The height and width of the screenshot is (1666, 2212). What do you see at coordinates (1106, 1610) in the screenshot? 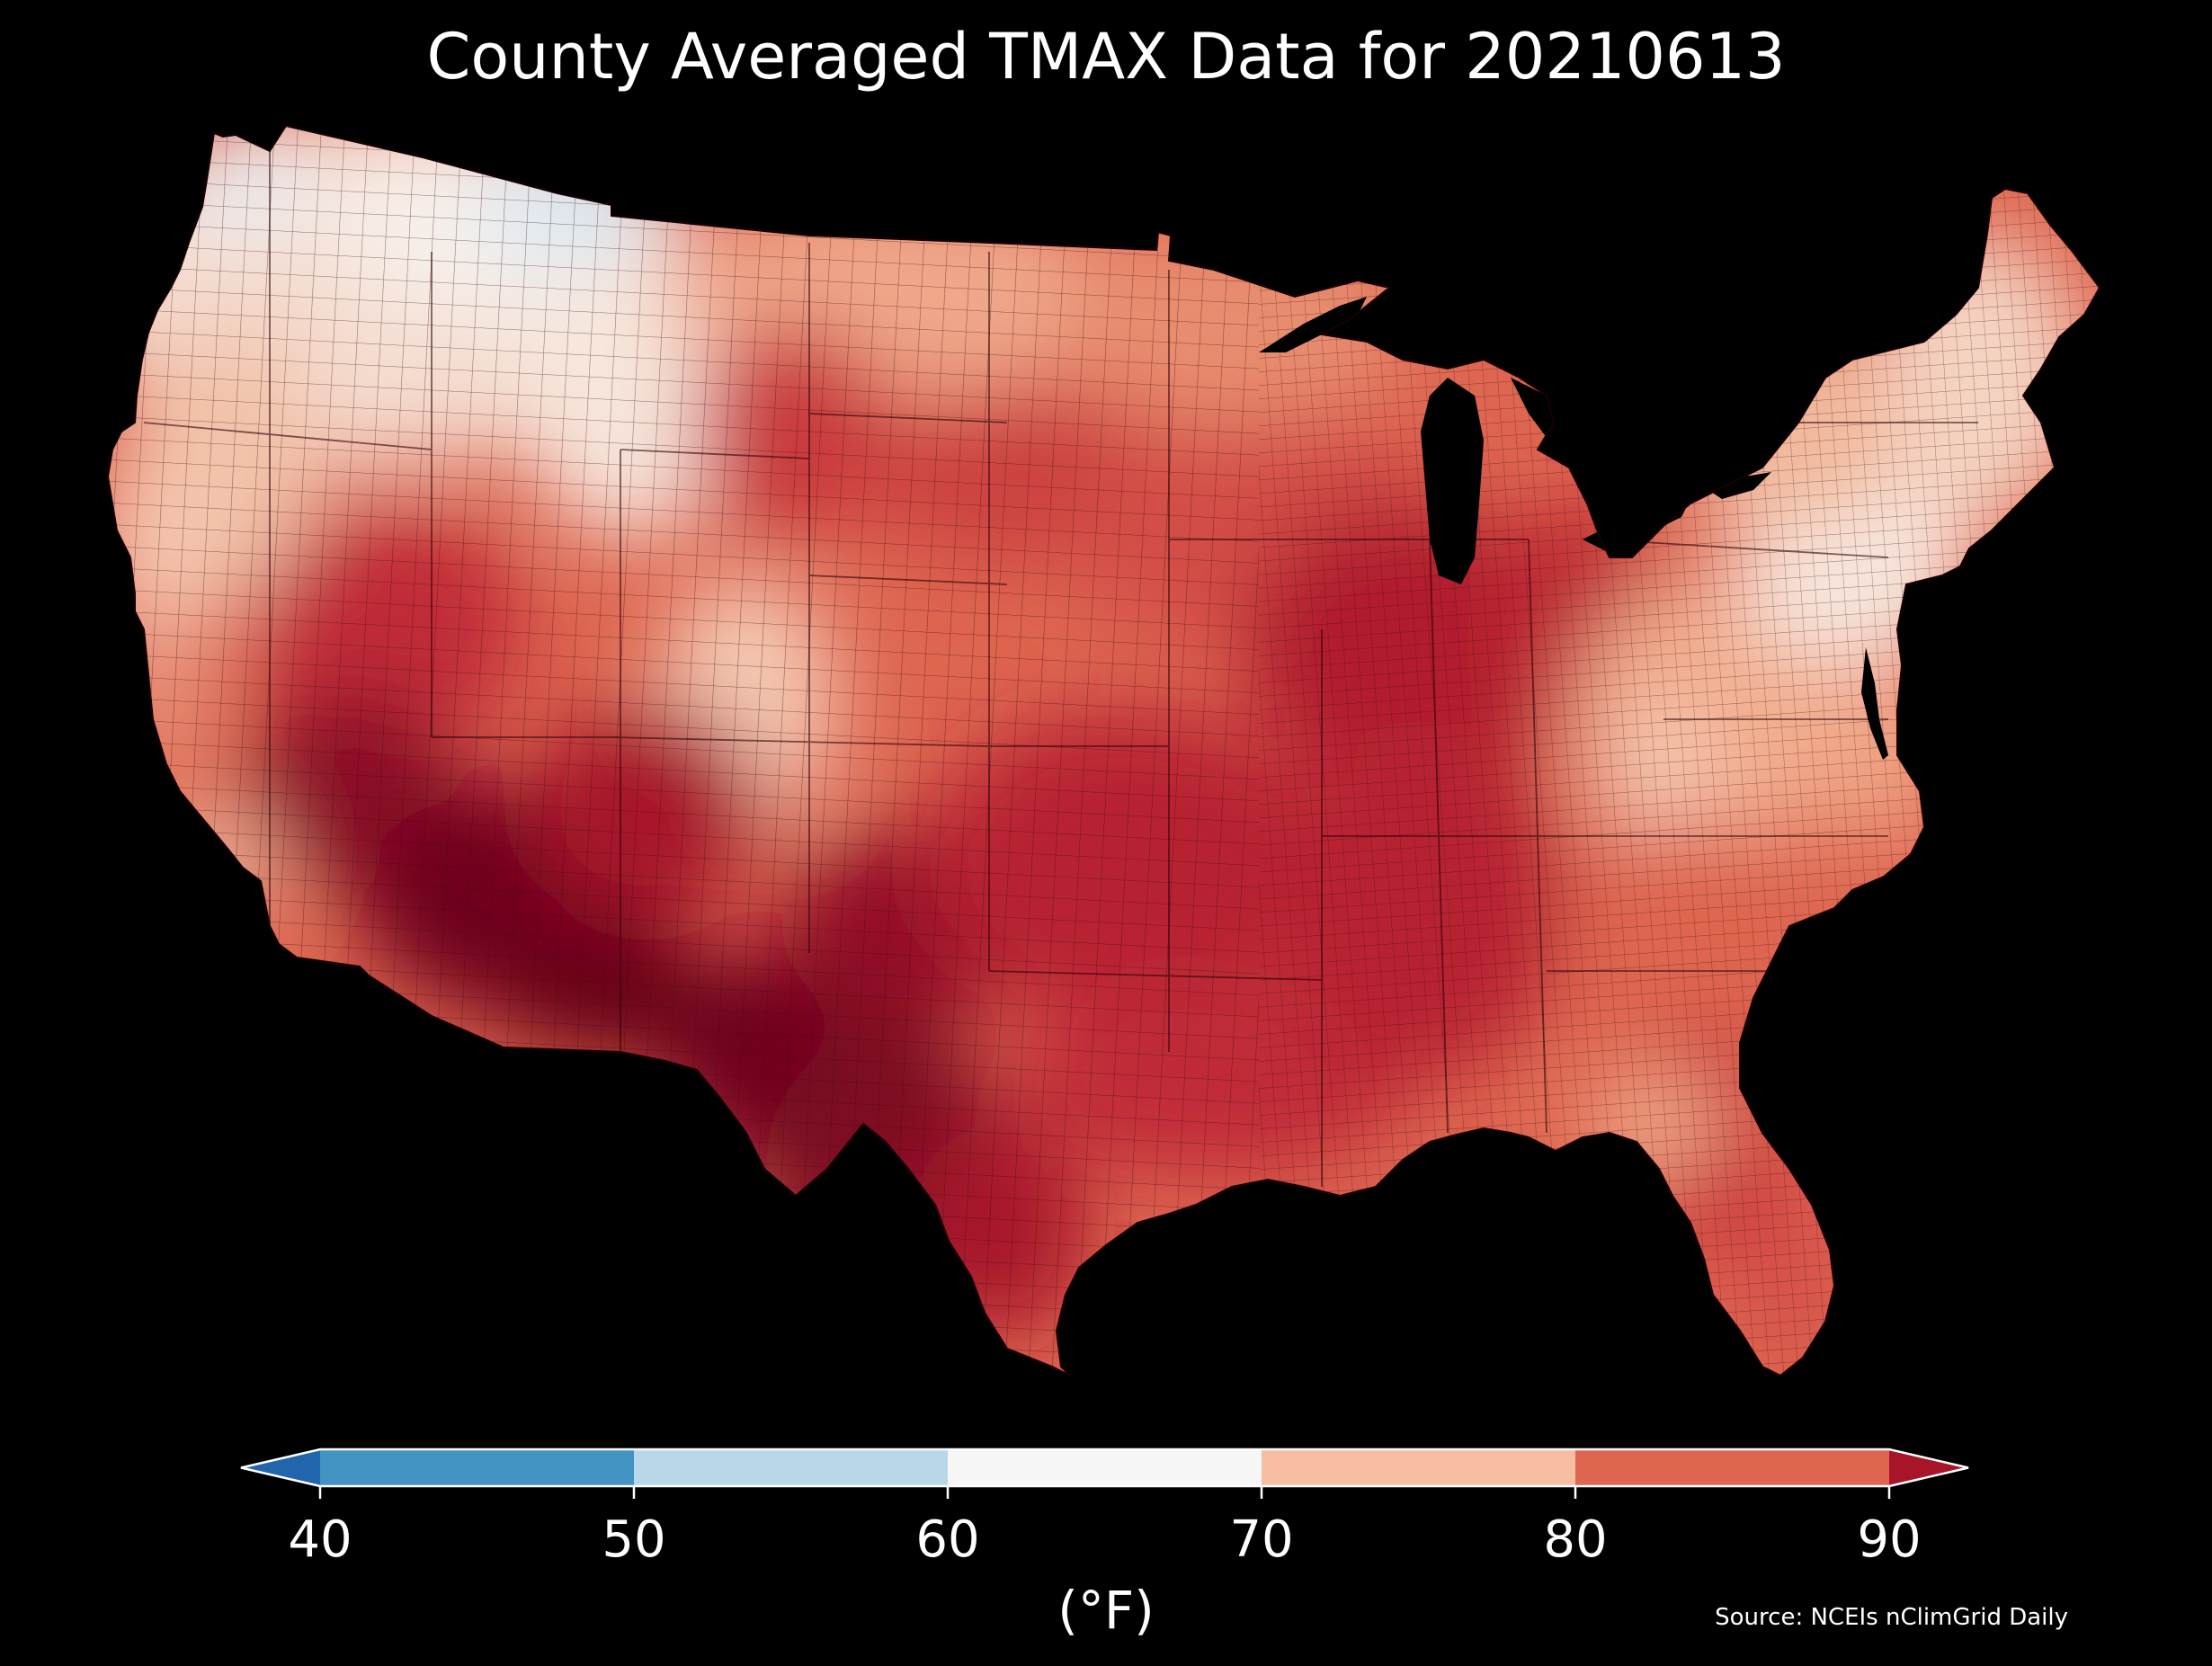
I see `colorbar-unit-label: (°F)` at bounding box center [1106, 1610].